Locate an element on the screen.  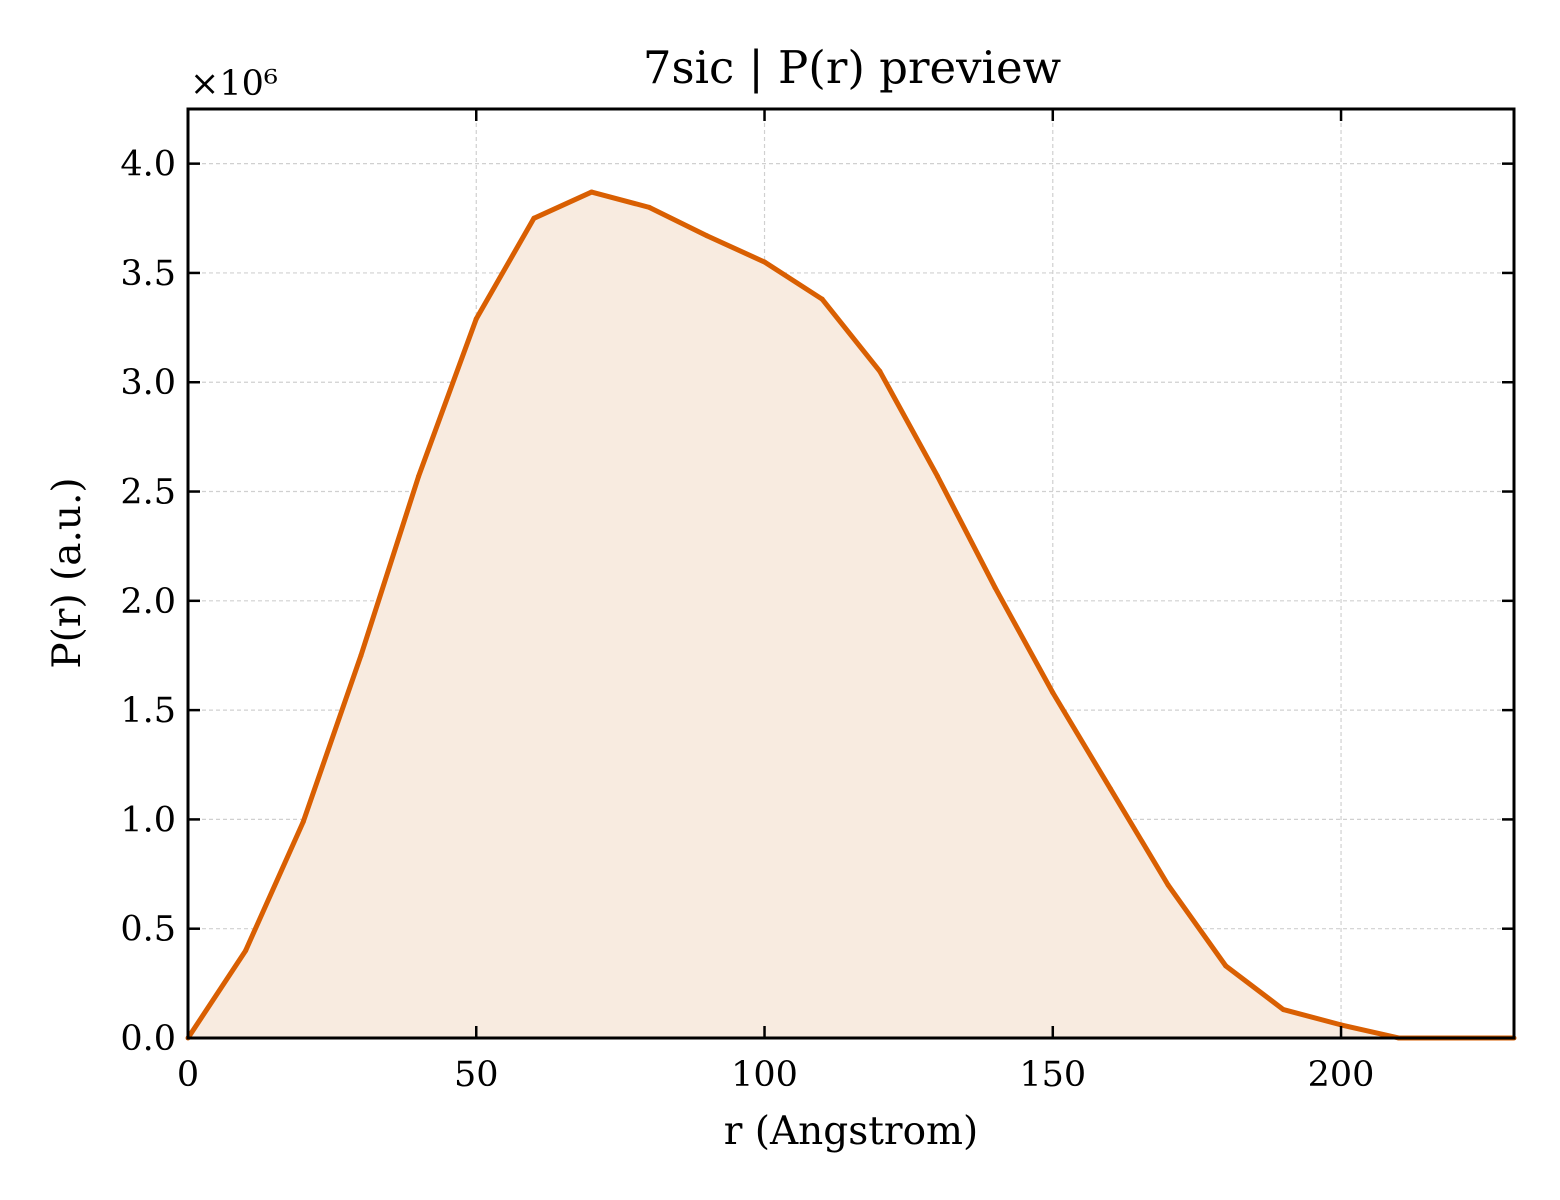
x-tick-label: 50 is located at coordinates (476, 1075).